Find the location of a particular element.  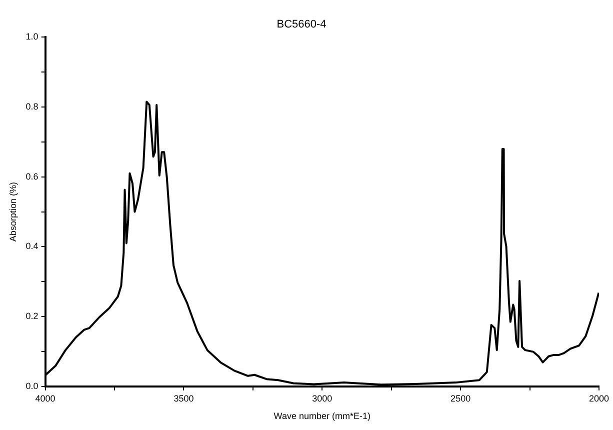

y-tick-label: 0.4 is located at coordinates (32, 246).